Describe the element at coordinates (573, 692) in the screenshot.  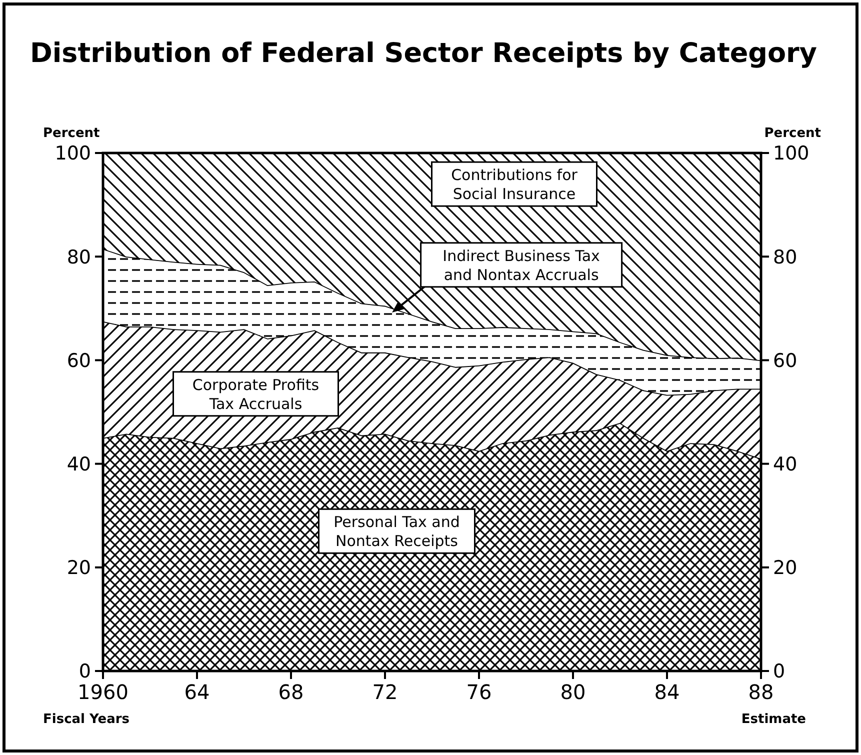
I see `x-tick-label: 80` at that location.